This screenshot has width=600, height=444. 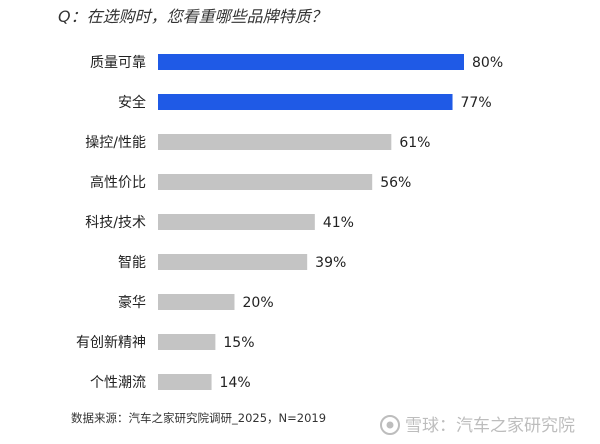 I want to click on category-label: 个性潮流, so click(x=118, y=383).